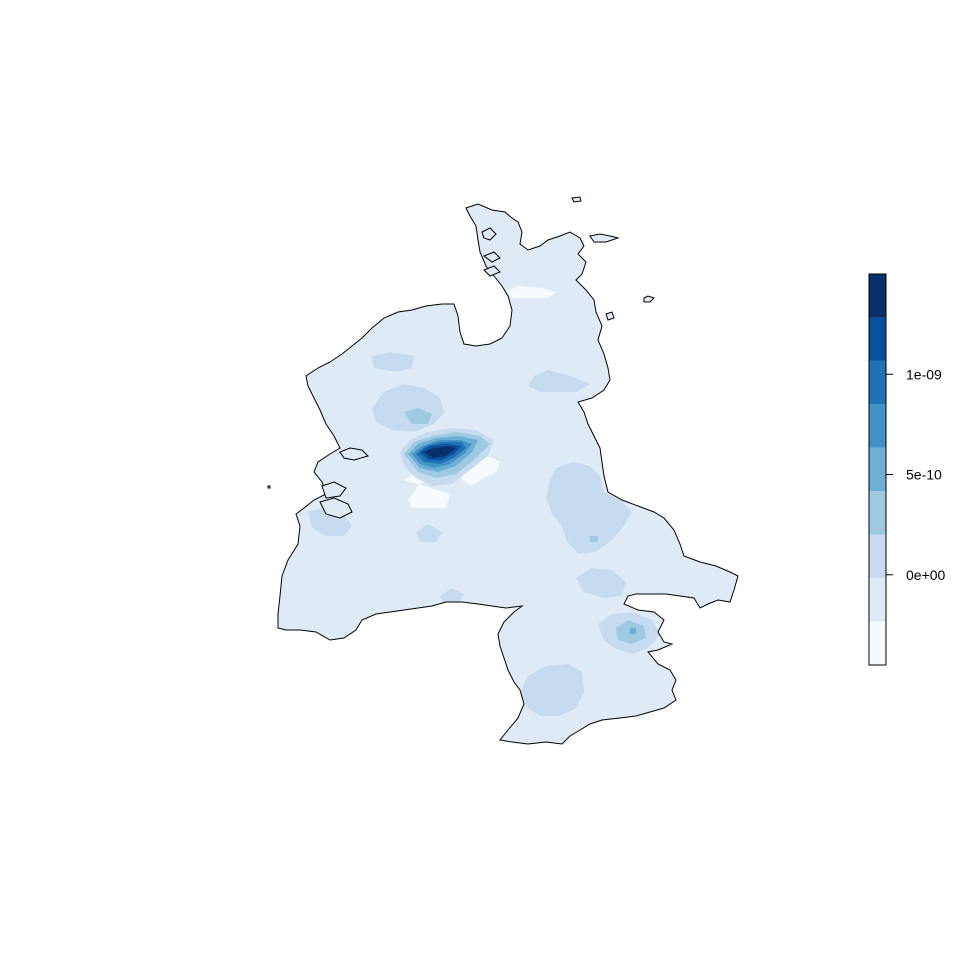 This screenshot has height=960, width=960. Describe the element at coordinates (924, 374) in the screenshot. I see `legend-tick-label: 1e-09` at that location.